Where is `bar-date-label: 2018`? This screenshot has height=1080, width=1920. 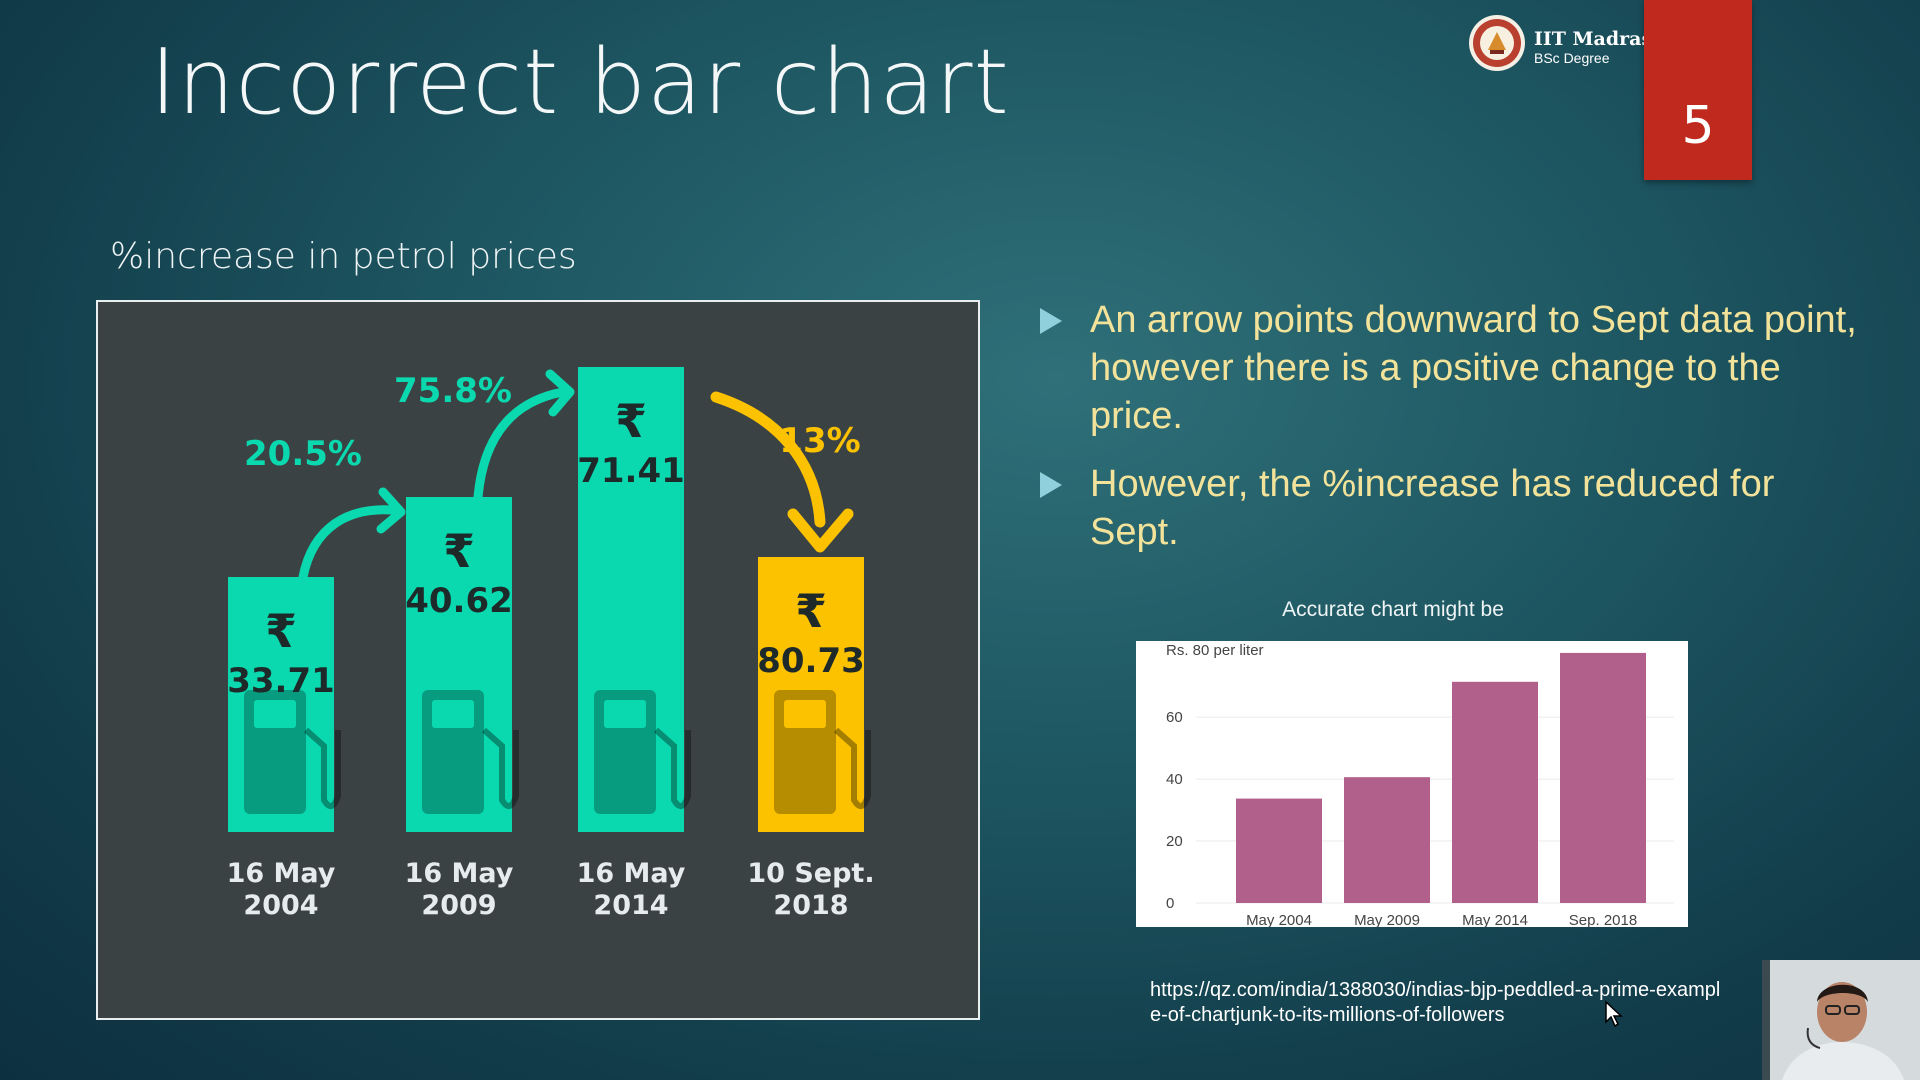
bar-date-label: 2018 is located at coordinates (810, 905).